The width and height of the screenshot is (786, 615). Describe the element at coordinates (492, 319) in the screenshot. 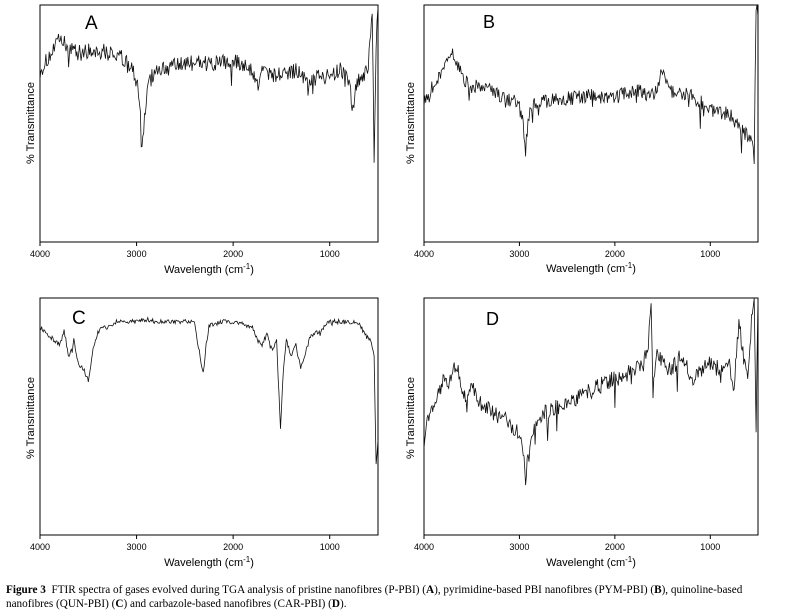

I see `panel-label: D` at that location.